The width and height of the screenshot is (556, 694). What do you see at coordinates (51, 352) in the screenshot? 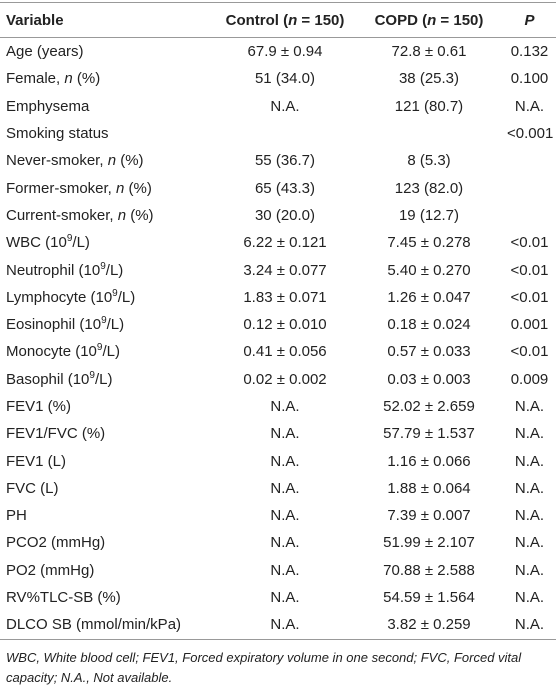
I see `text-part: Monocyte (10` at bounding box center [51, 352].